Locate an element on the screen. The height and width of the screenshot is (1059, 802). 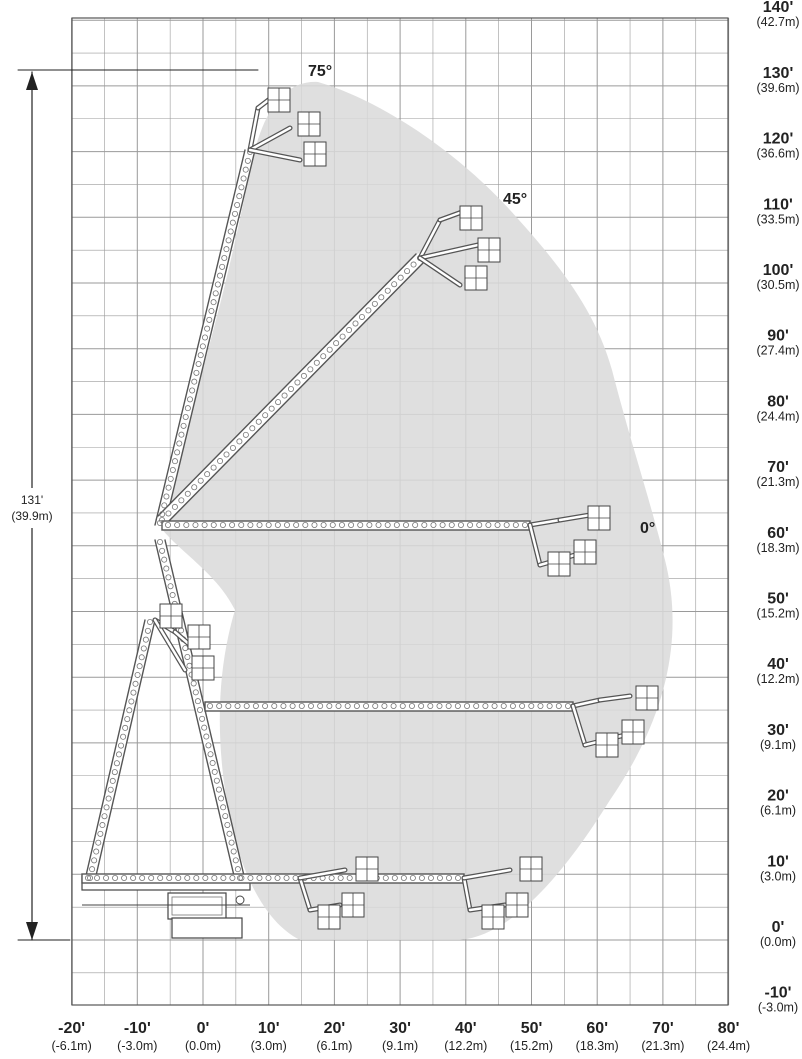
lower-boom-edge is located at coordinates (125, 750).